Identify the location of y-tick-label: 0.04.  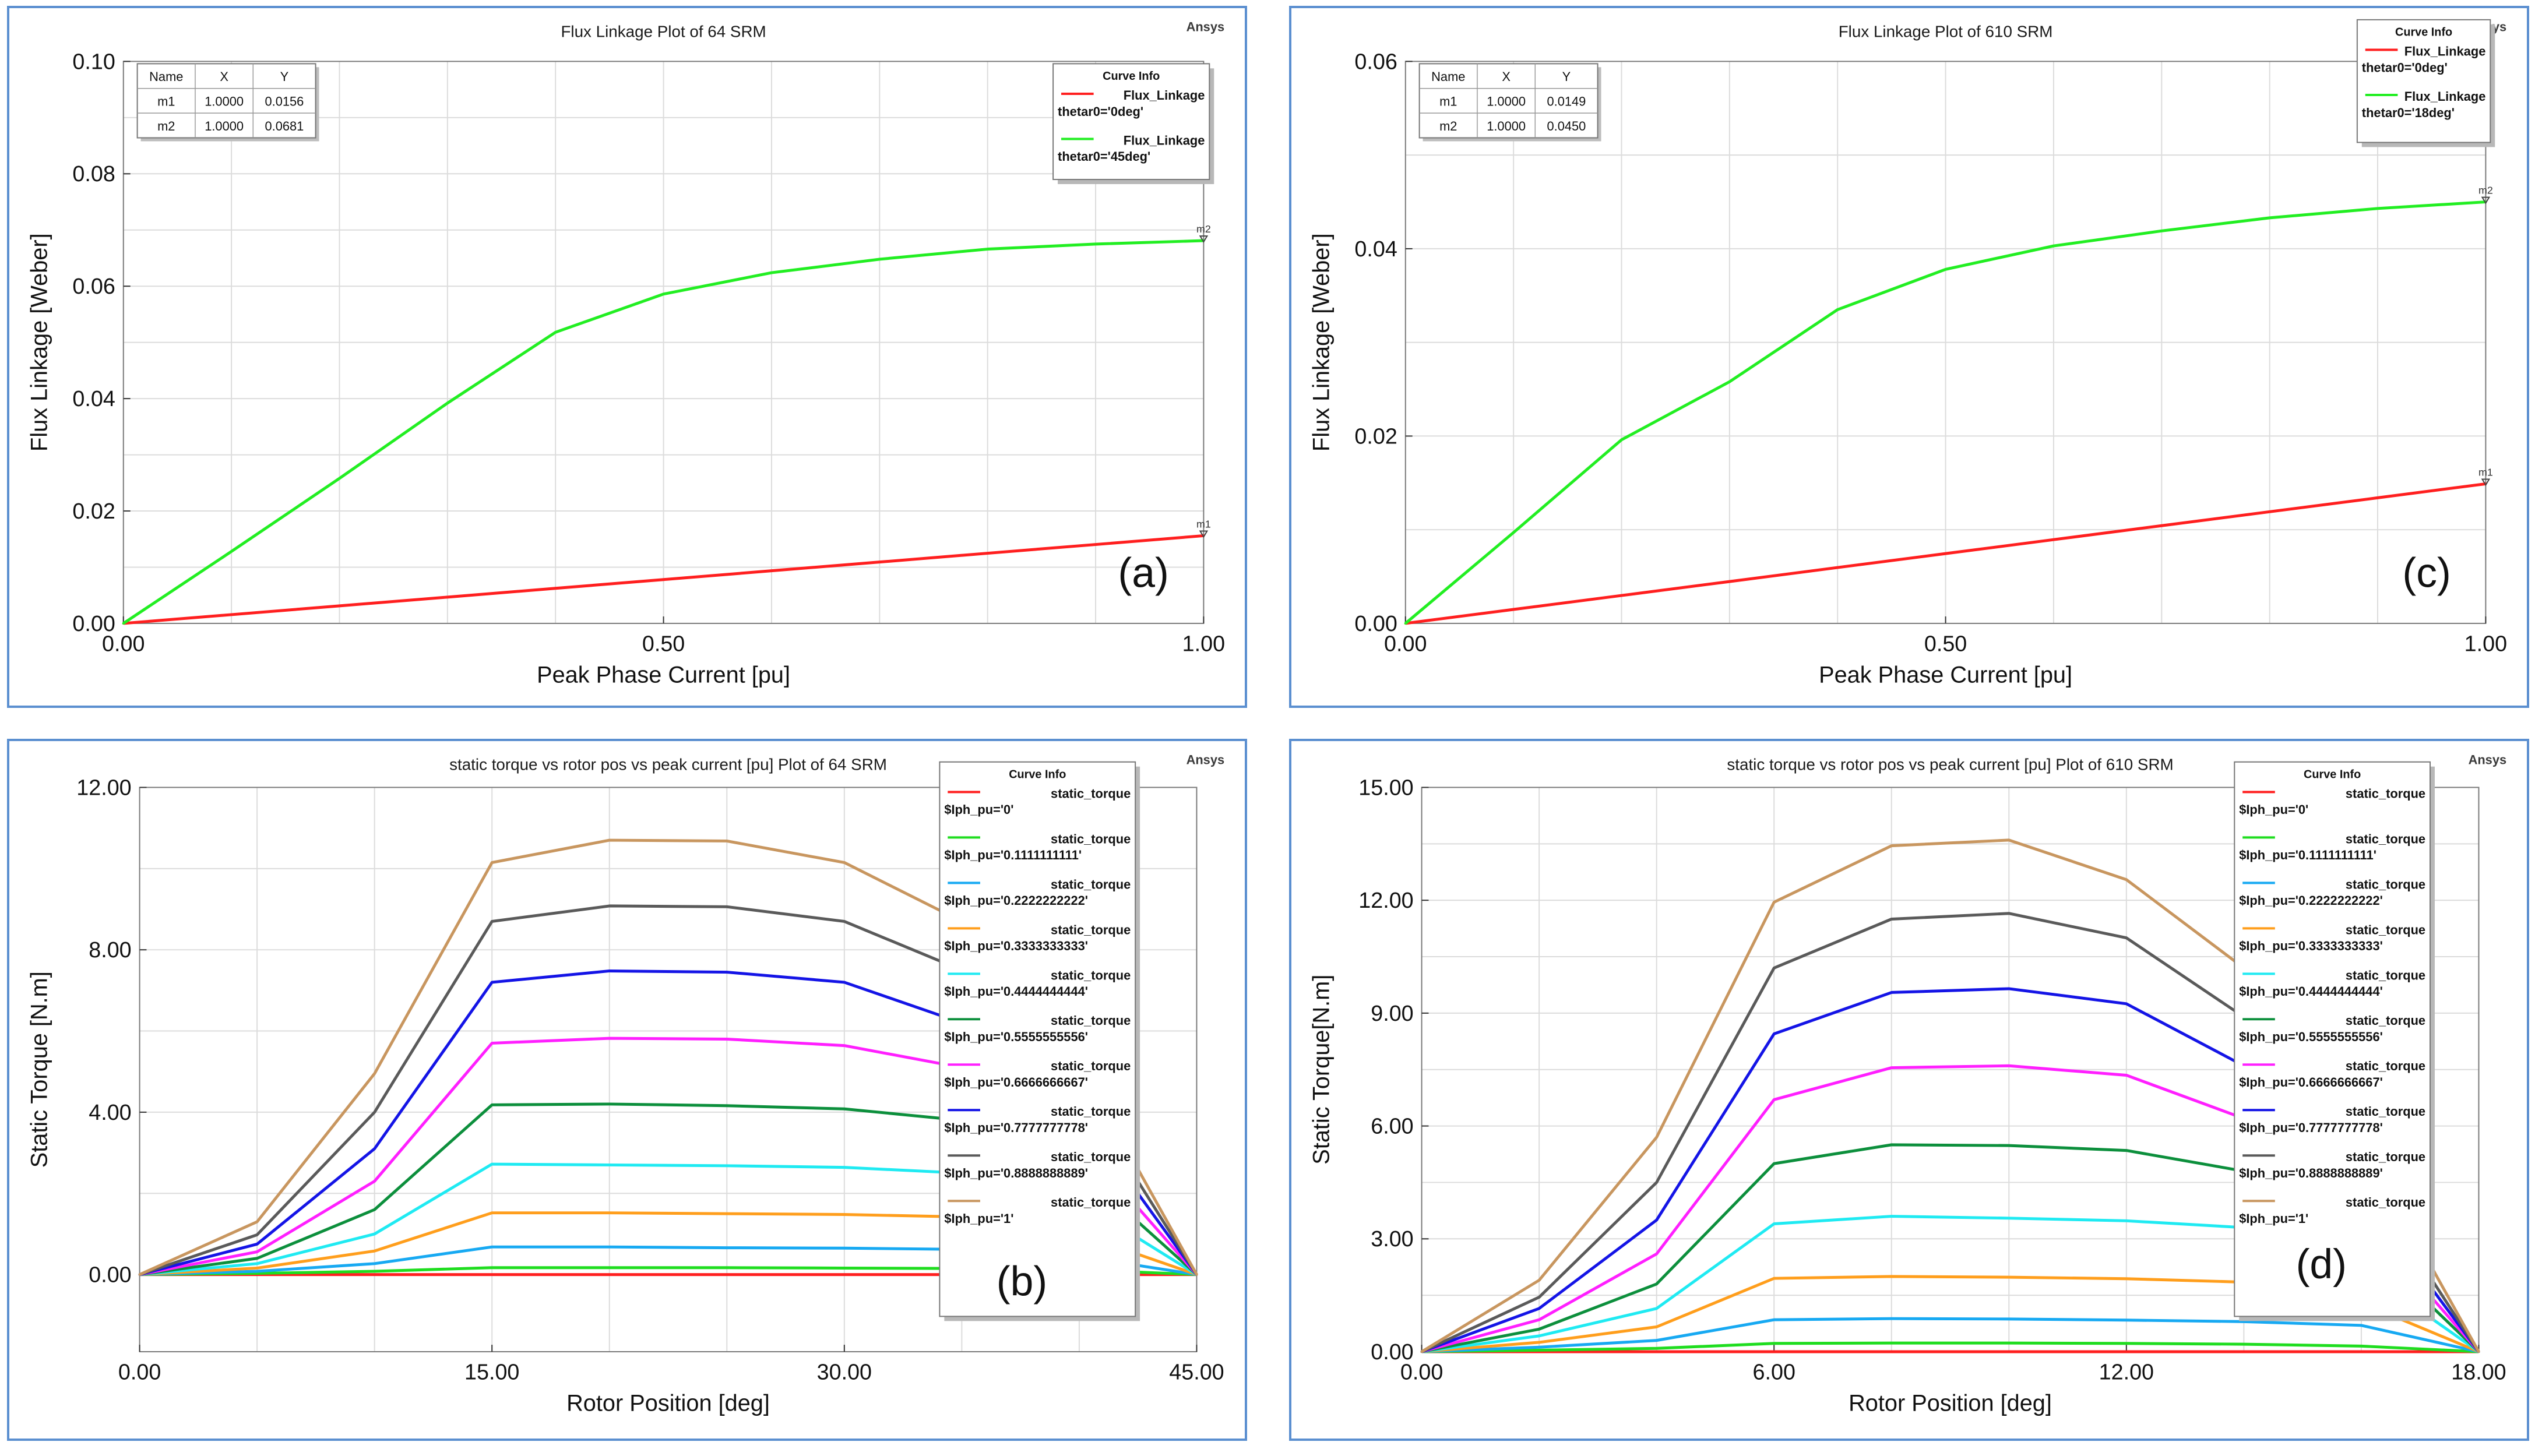
(94, 398).